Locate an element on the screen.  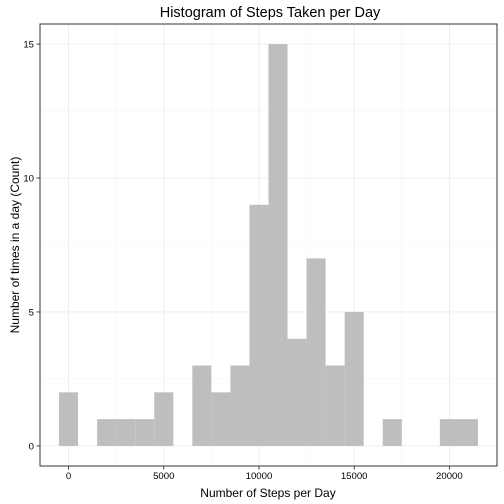
x-tick-label: 10000 is located at coordinates (259, 476).